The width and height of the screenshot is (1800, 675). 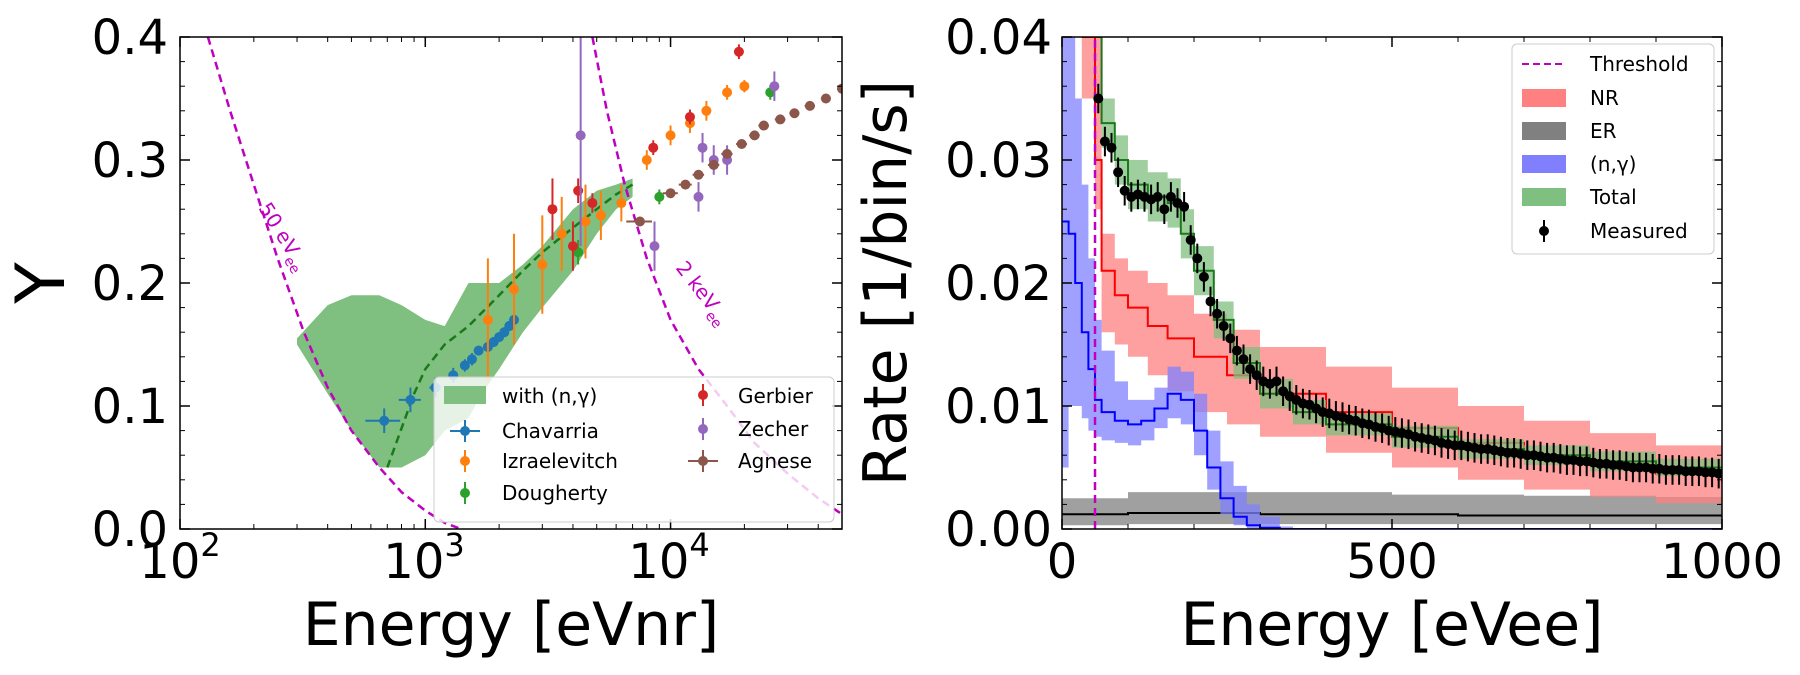 What do you see at coordinates (703, 429) in the screenshot?
I see `legend-marker-zecher` at bounding box center [703, 429].